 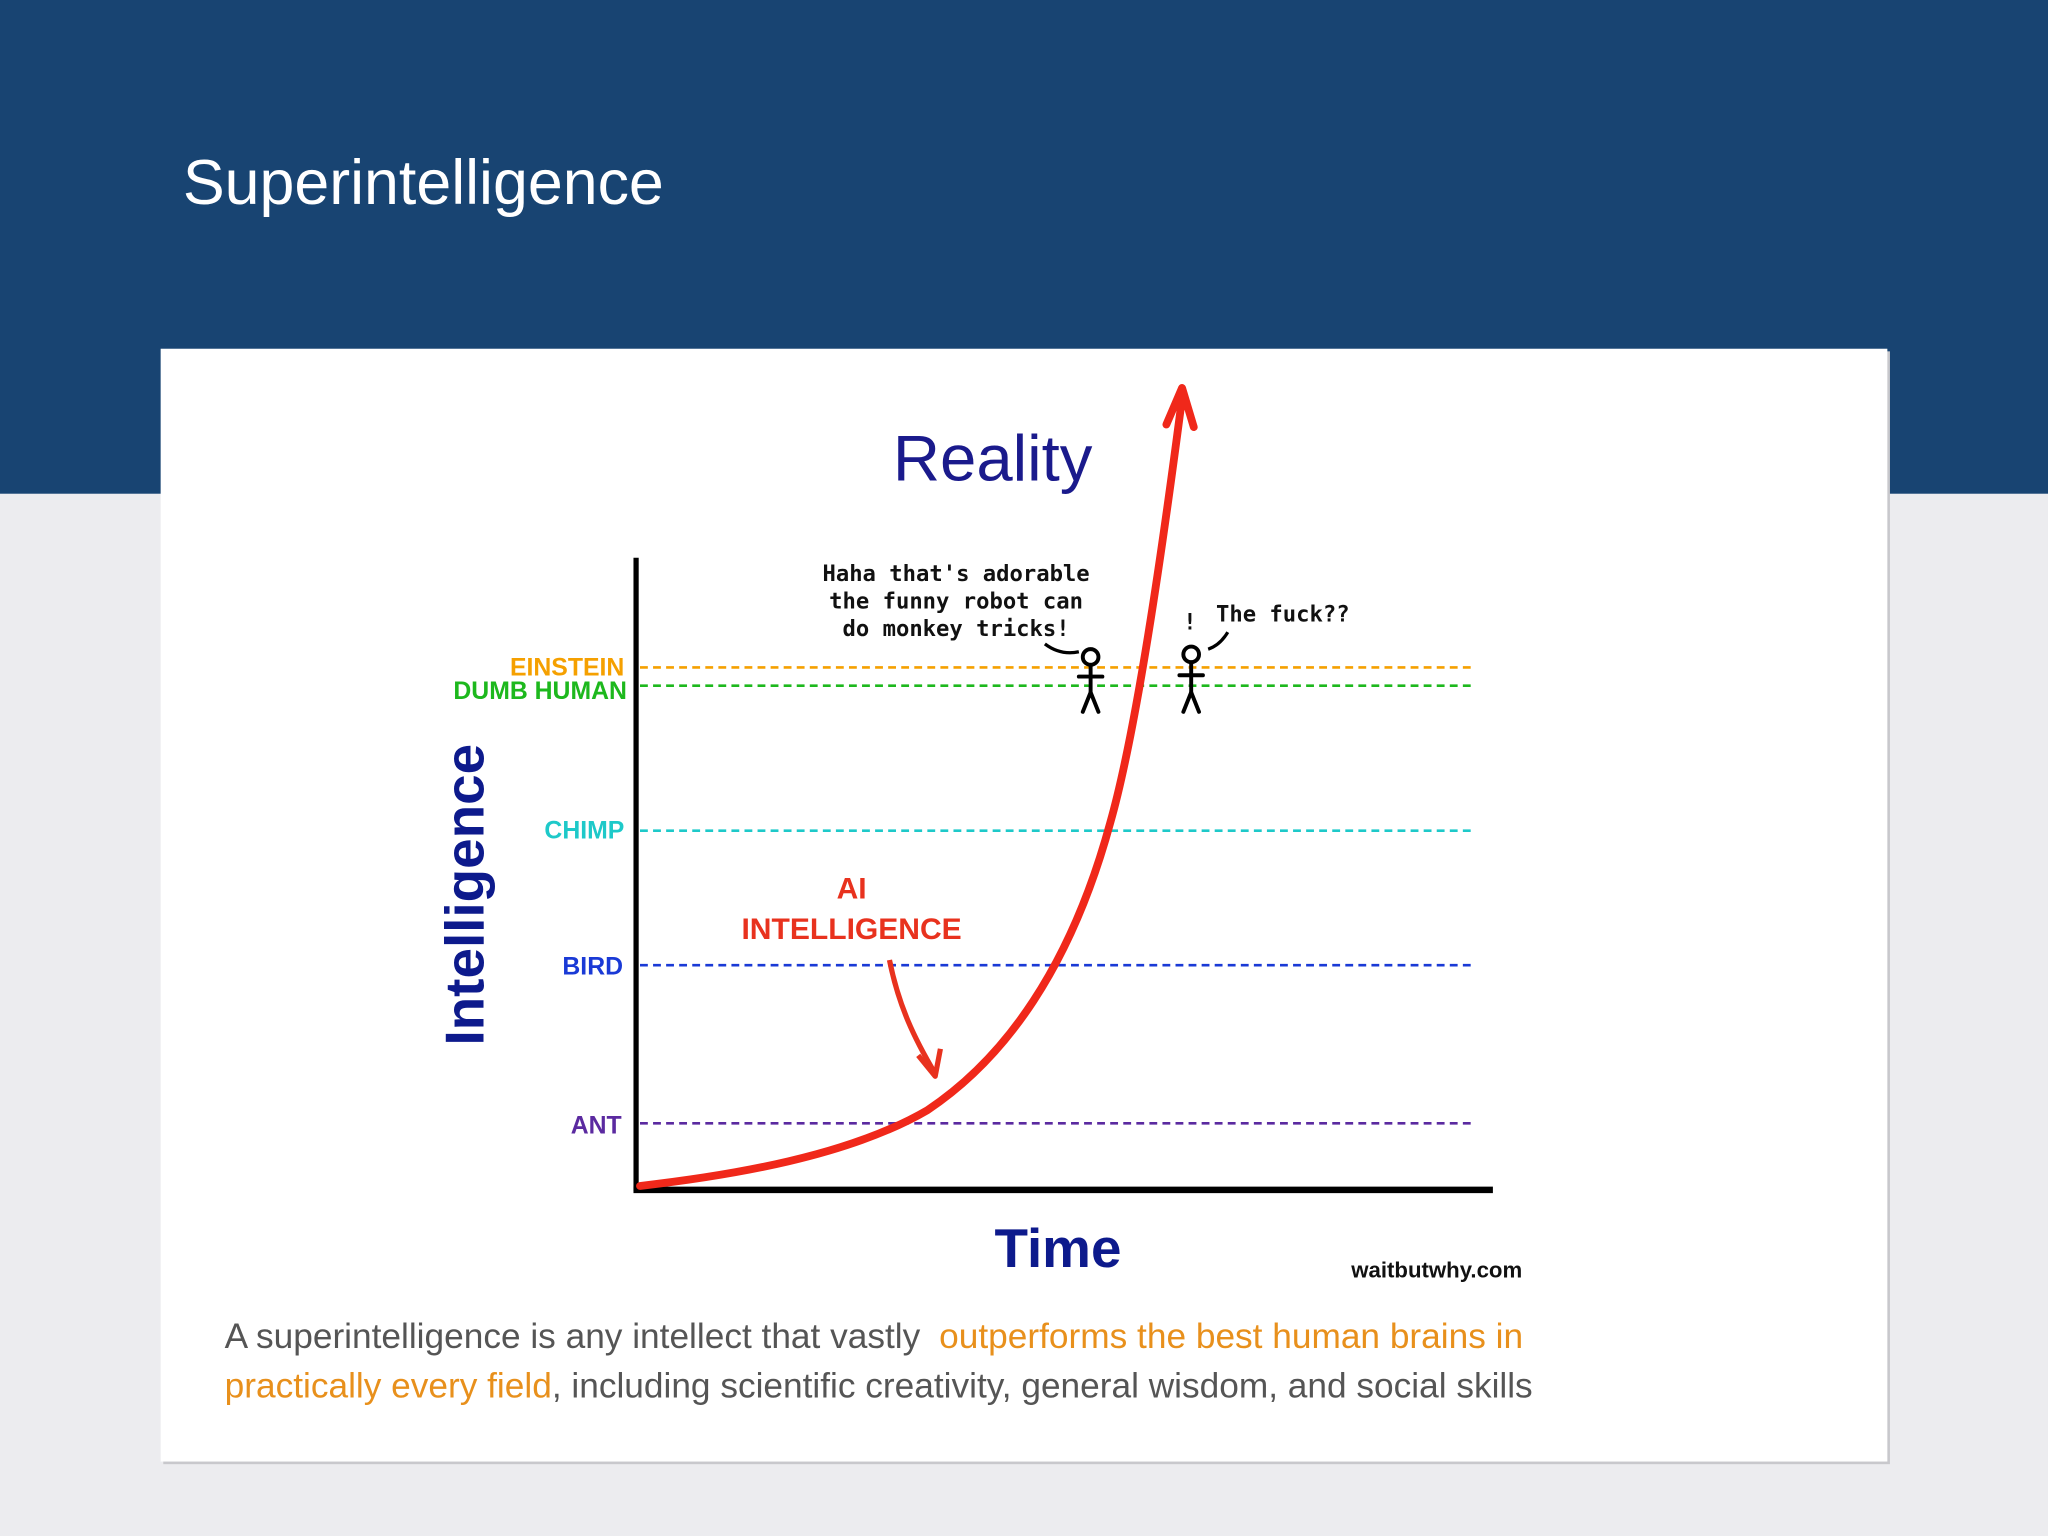 What do you see at coordinates (912, 1017) in the screenshot?
I see `pointer-arrow` at bounding box center [912, 1017].